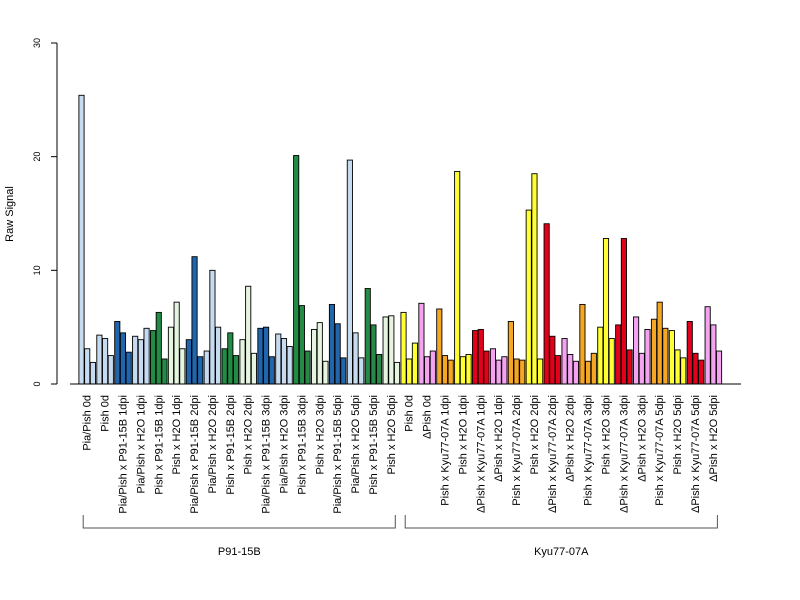 This screenshot has height=600, width=800. What do you see at coordinates (714, 438) in the screenshot?
I see `x-tick-label: ΔPish x H2O 5dpi` at bounding box center [714, 438].